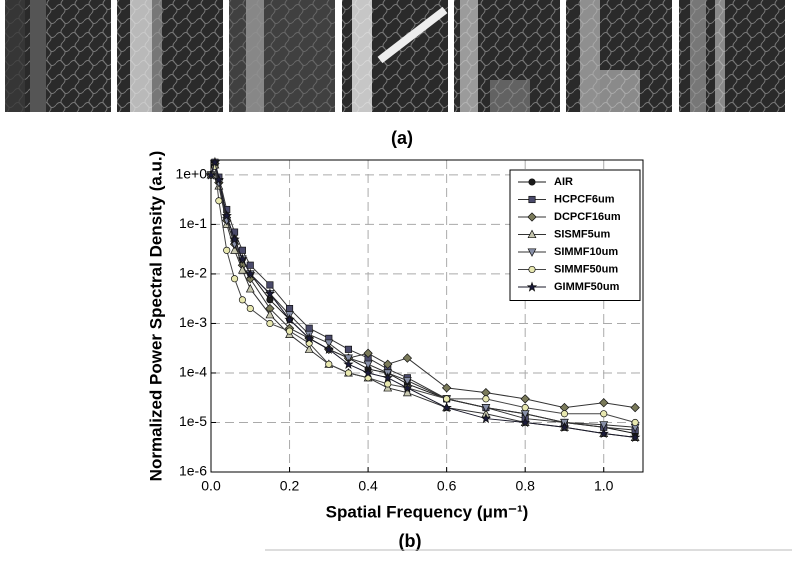 This screenshot has width=792, height=561. Describe the element at coordinates (447, 486) in the screenshot. I see `x-tick-label: 0.6` at that location.